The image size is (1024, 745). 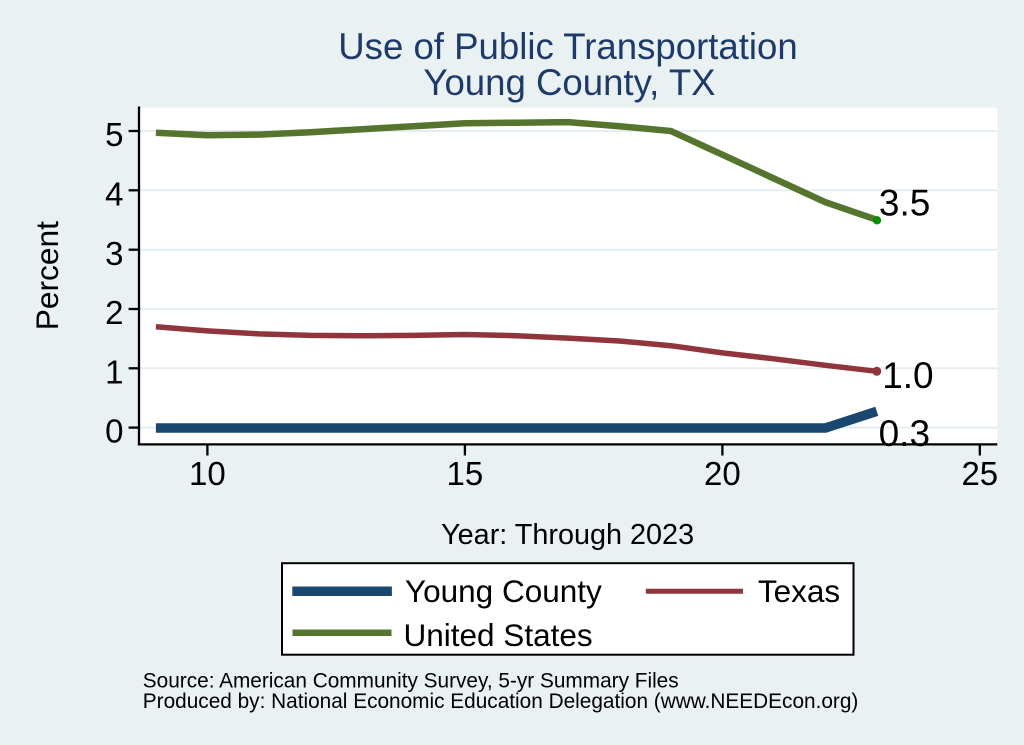 What do you see at coordinates (799, 591) in the screenshot?
I see `svg-text: Texas` at bounding box center [799, 591].